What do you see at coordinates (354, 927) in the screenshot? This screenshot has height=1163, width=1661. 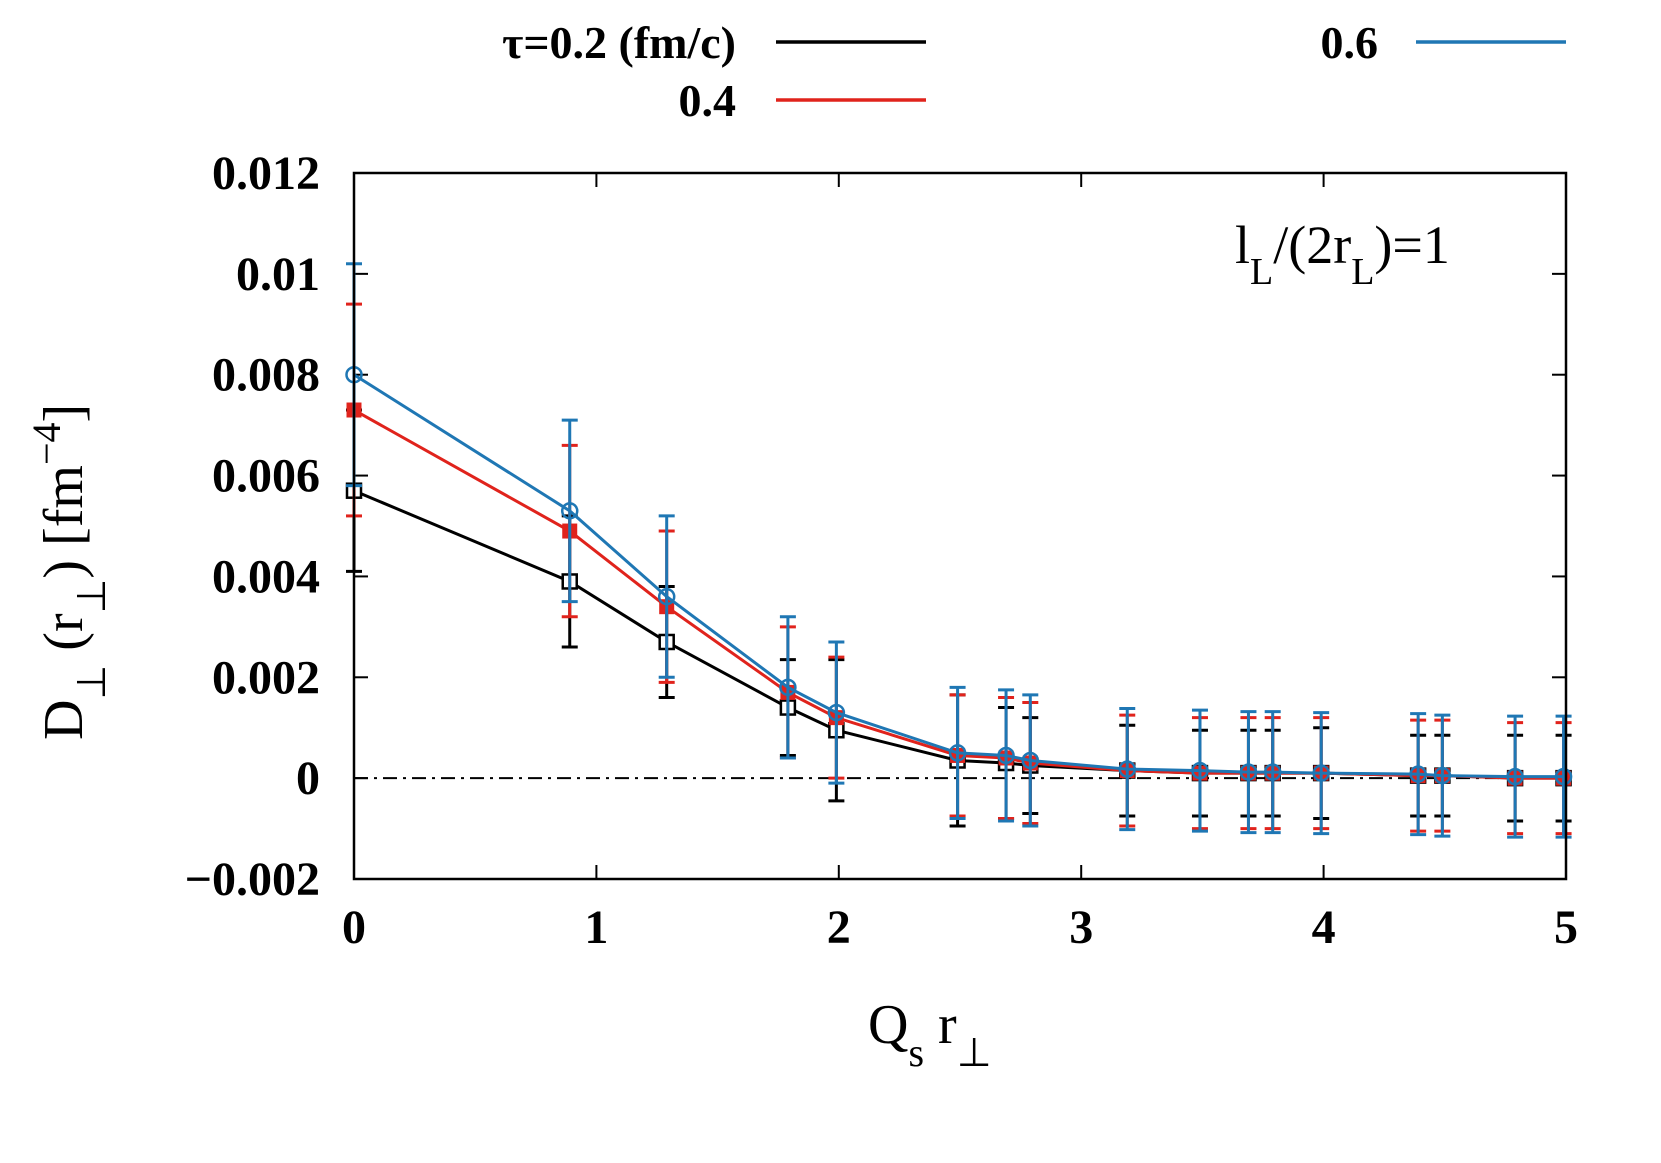 I see `x-tick-label: 0` at bounding box center [354, 927].